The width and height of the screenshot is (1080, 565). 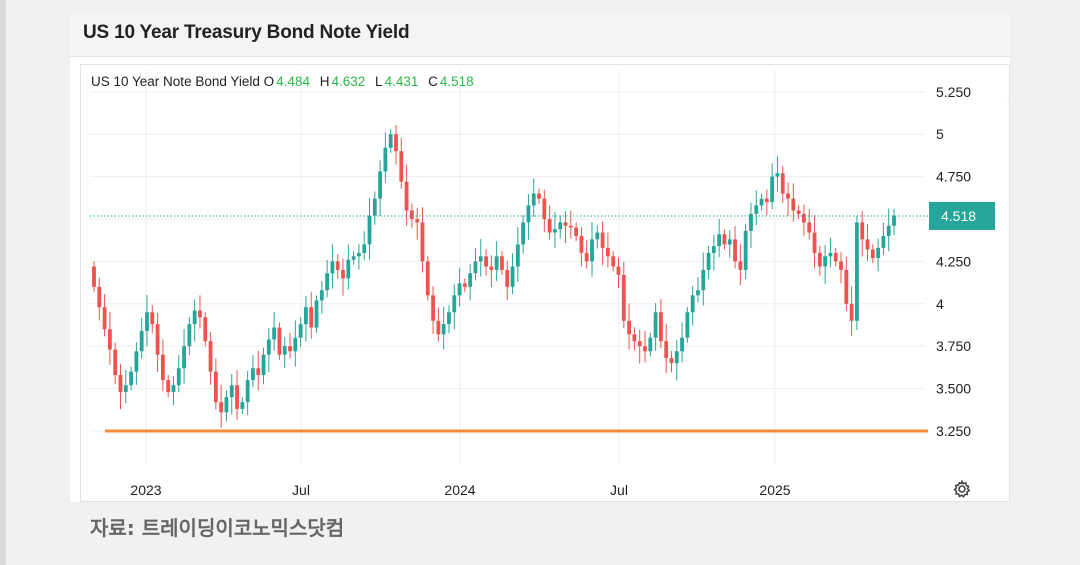 I want to click on last-price-tag-bg, so click(x=962, y=215).